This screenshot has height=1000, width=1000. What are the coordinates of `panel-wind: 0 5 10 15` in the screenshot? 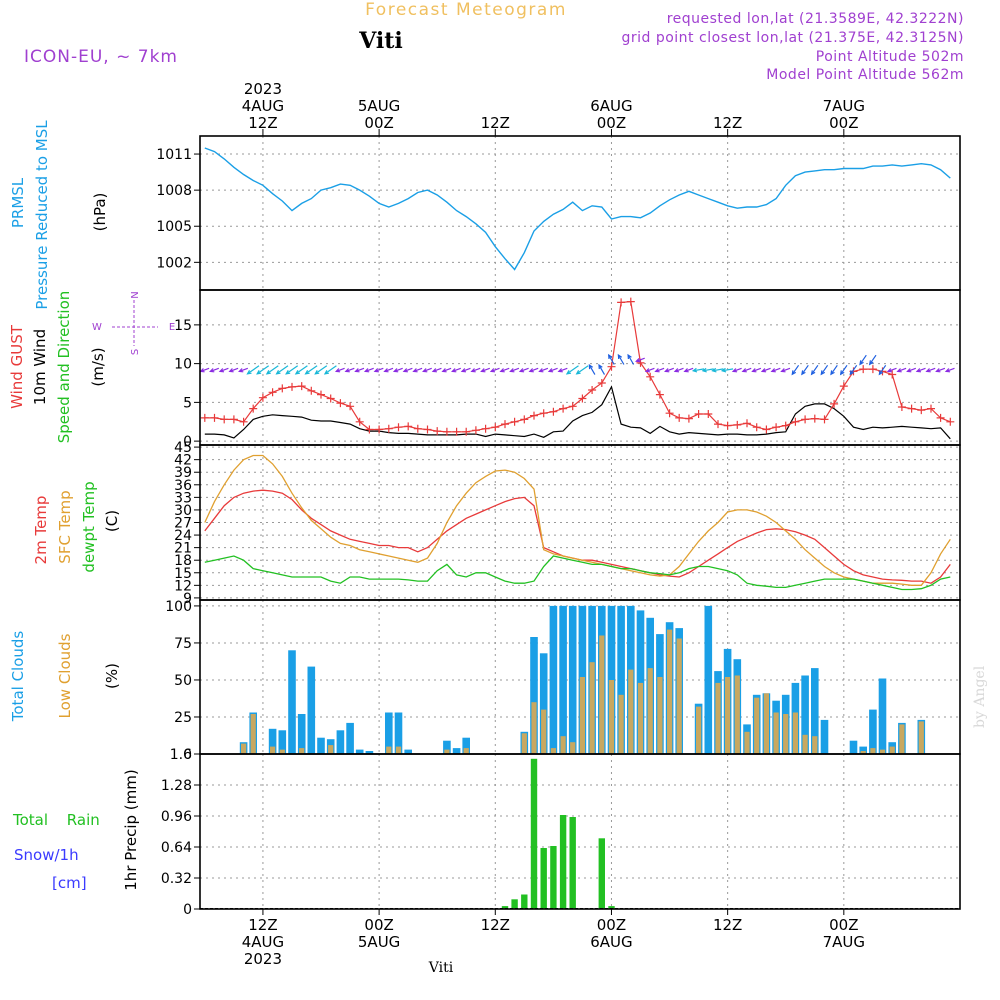 It's located at (567, 370).